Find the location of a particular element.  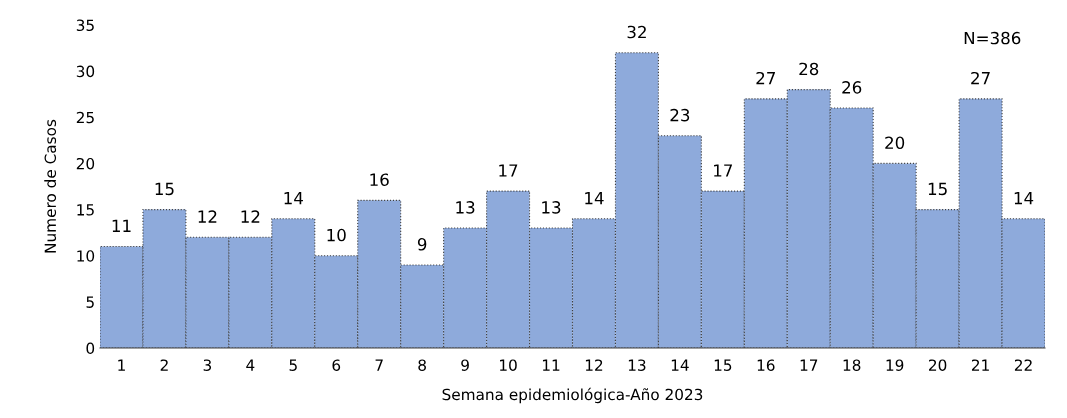

x-tick-label: 5 is located at coordinates (293, 365).